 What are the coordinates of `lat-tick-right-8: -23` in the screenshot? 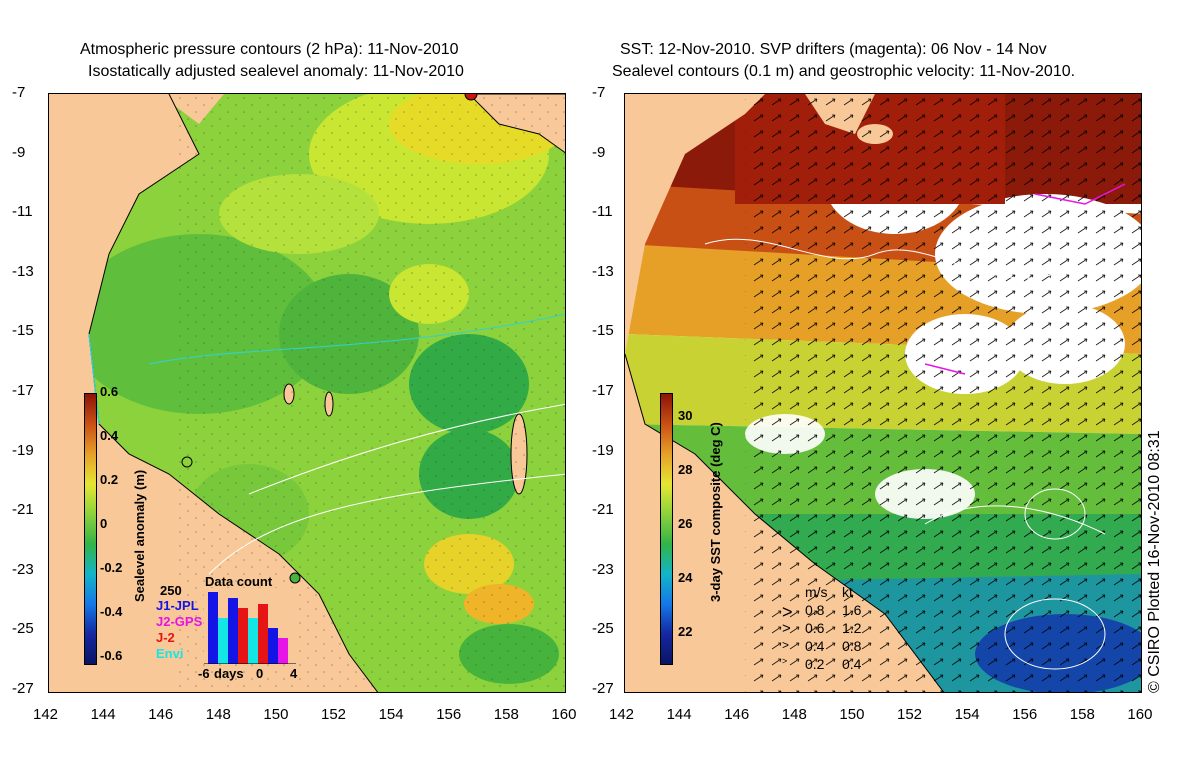 It's located at (603, 569).